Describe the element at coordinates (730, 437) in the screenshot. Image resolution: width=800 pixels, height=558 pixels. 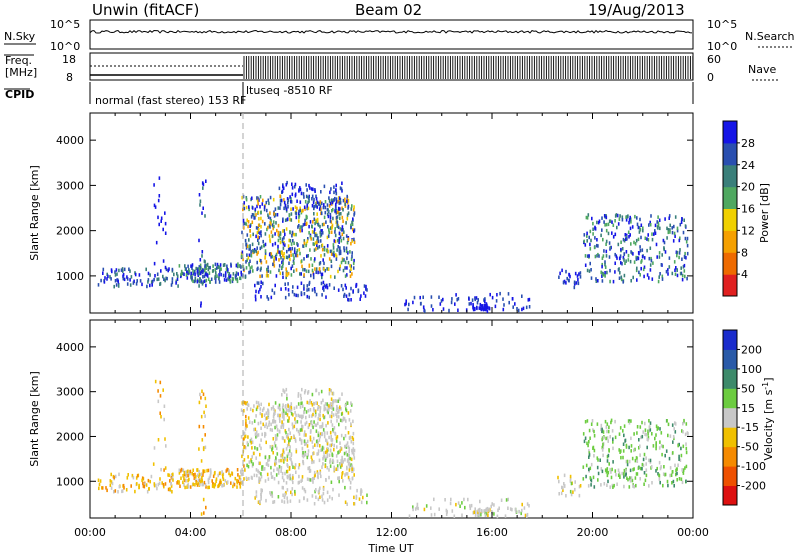
I see `colorbar-swatch` at that location.